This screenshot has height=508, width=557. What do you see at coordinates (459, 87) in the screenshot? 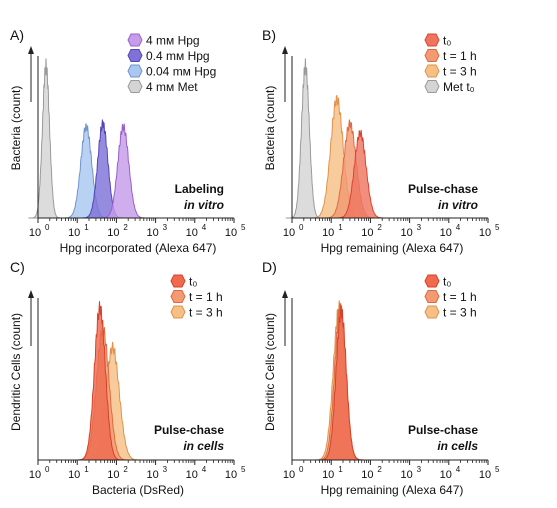
I see `legend-label: Met t₀` at bounding box center [459, 87].